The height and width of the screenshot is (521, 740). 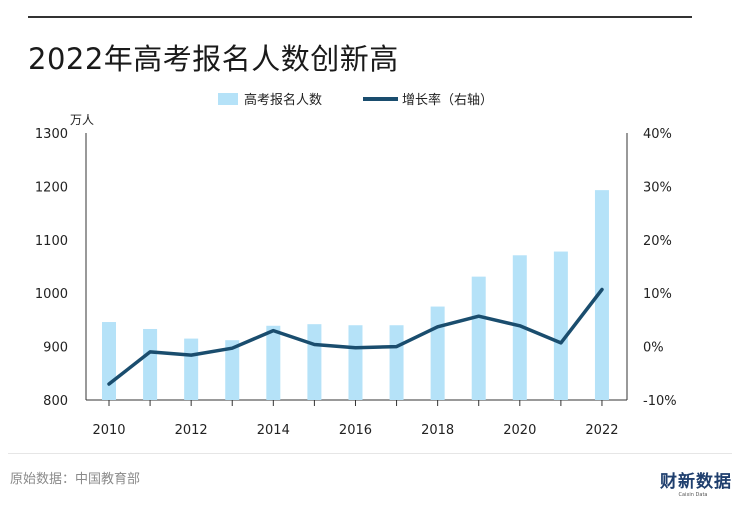 I want to click on bar-2017, so click(x=396, y=362).